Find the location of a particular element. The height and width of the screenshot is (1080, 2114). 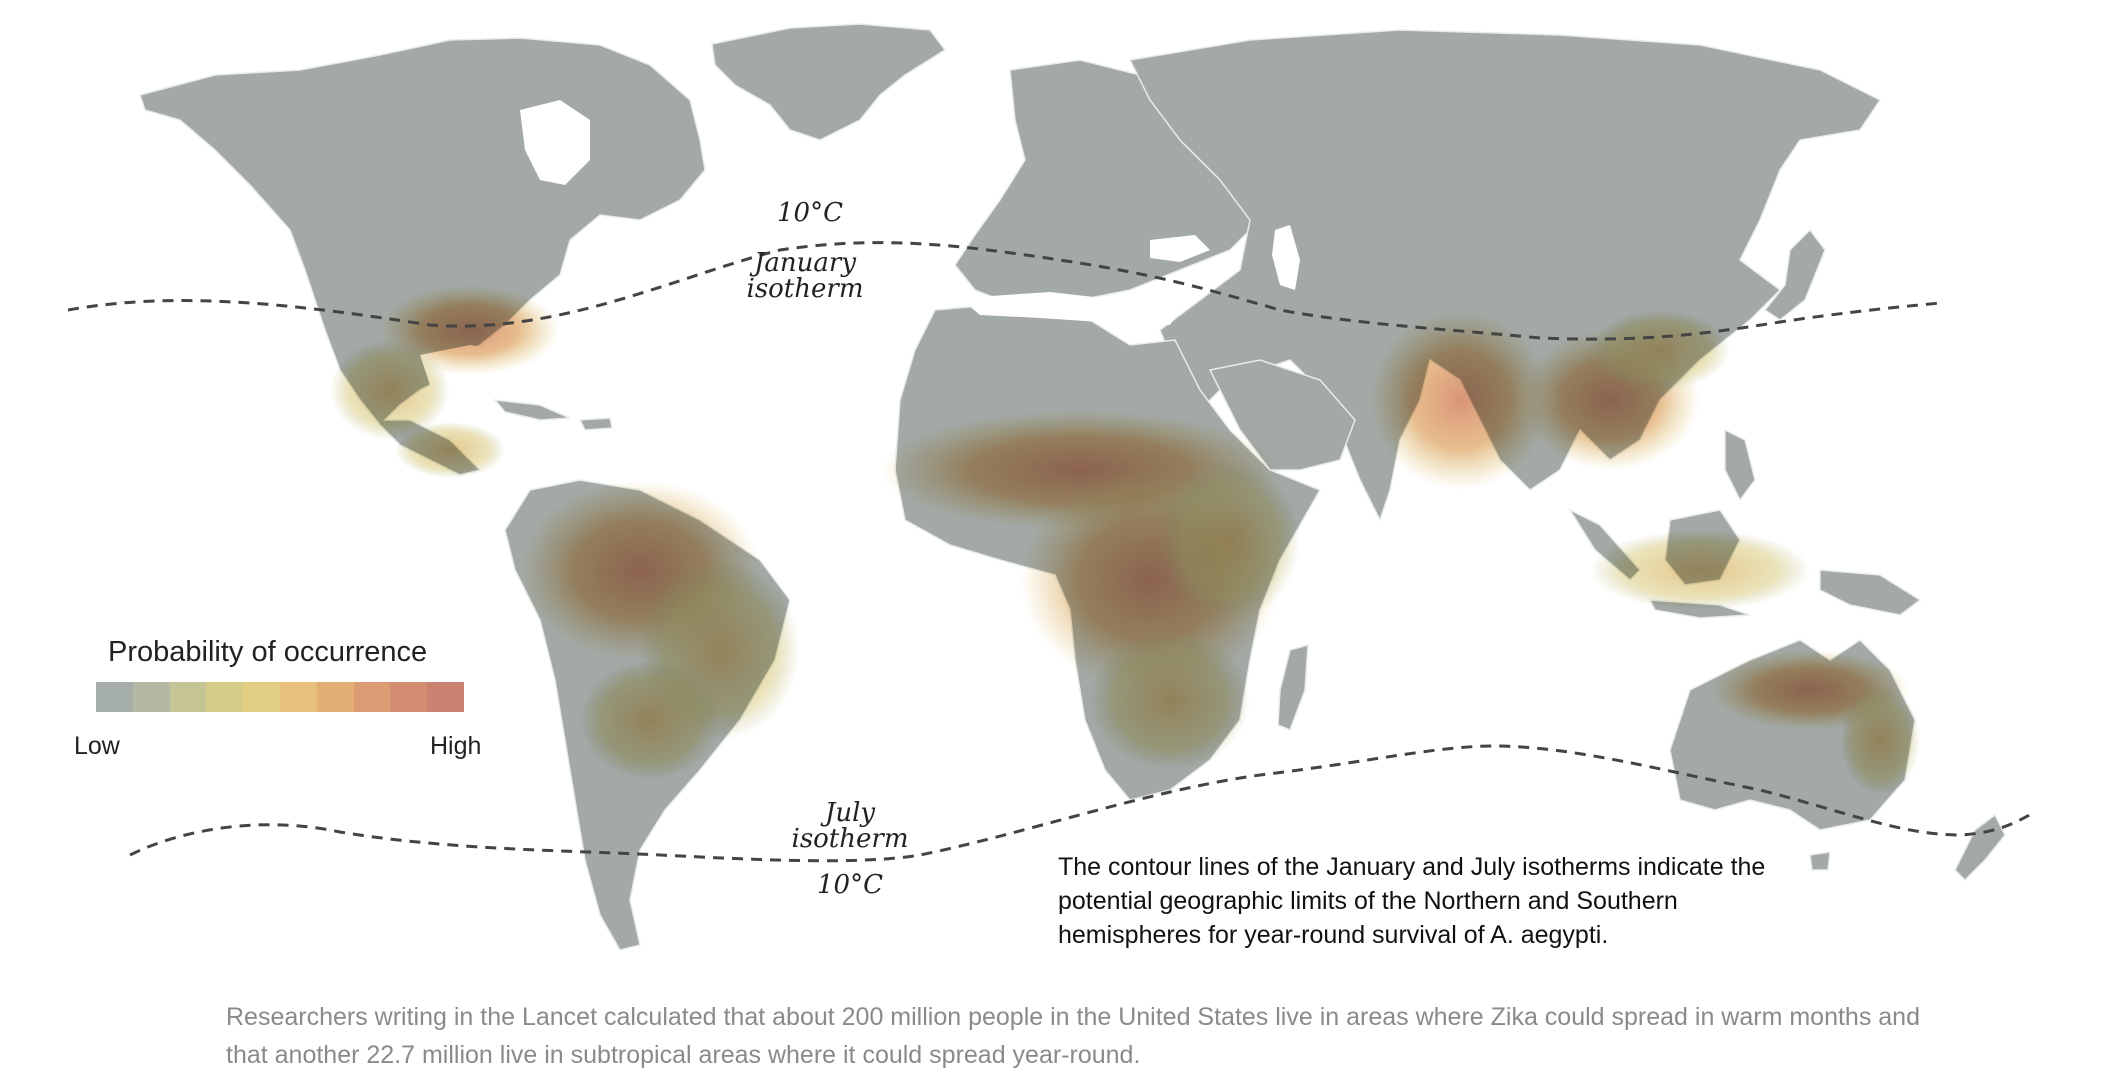

july-isotherm-name-label: July isotherm is located at coordinates (850, 826).